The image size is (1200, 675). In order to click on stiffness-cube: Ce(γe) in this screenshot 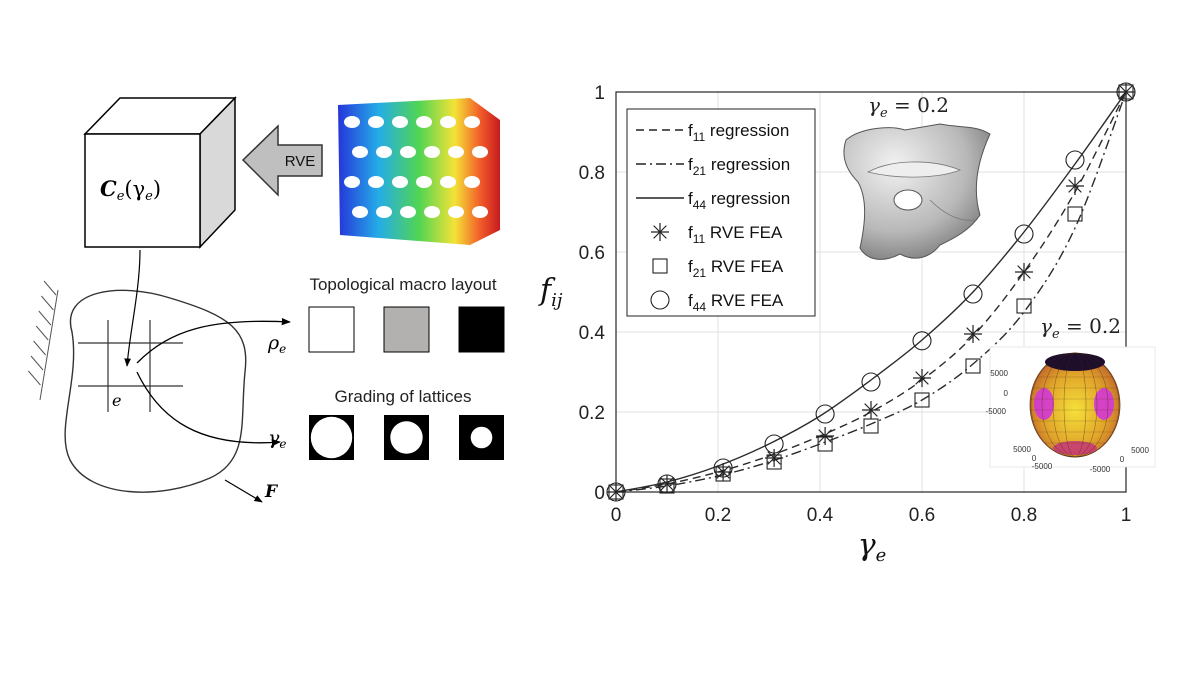, I will do `click(160, 172)`.